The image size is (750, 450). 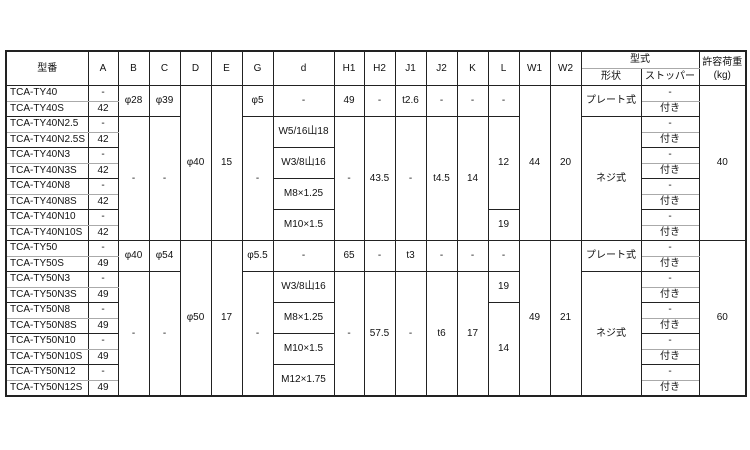 I want to click on column-header: K, so click(x=472, y=68).